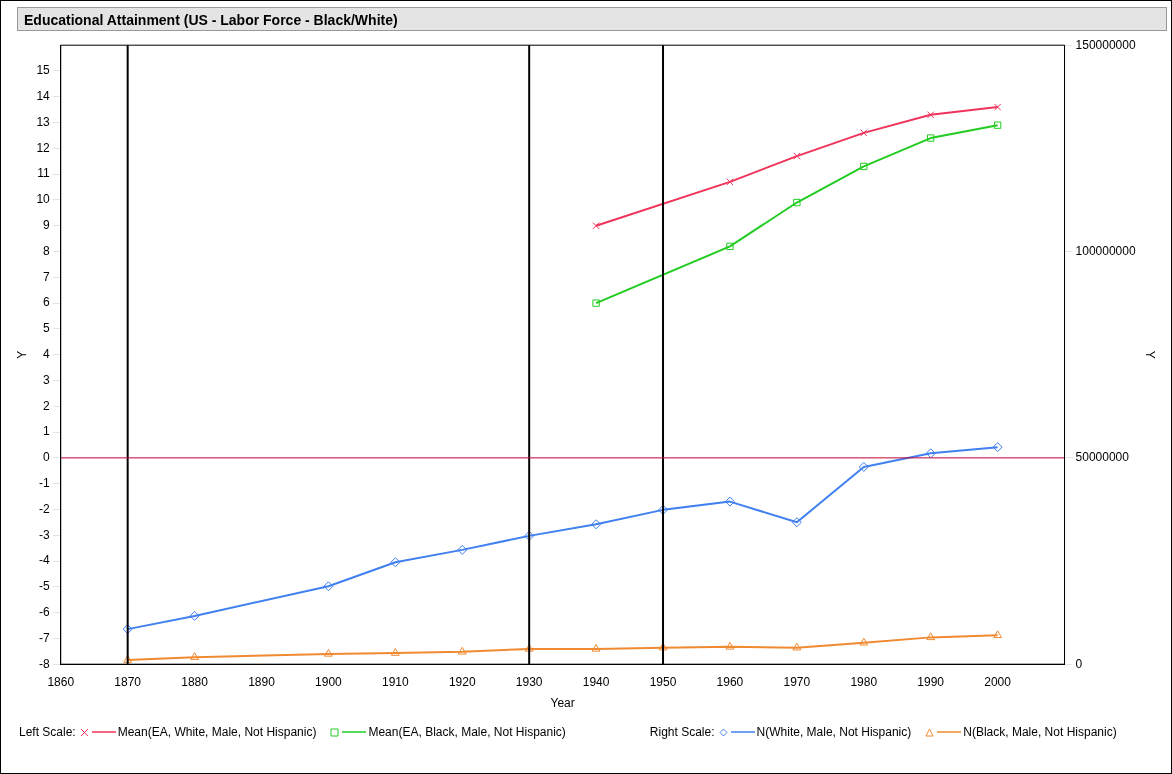 This screenshot has width=1172, height=774. Describe the element at coordinates (1040, 732) in the screenshot. I see `legend-label: N(Black, Male, Not Hispanic)` at that location.